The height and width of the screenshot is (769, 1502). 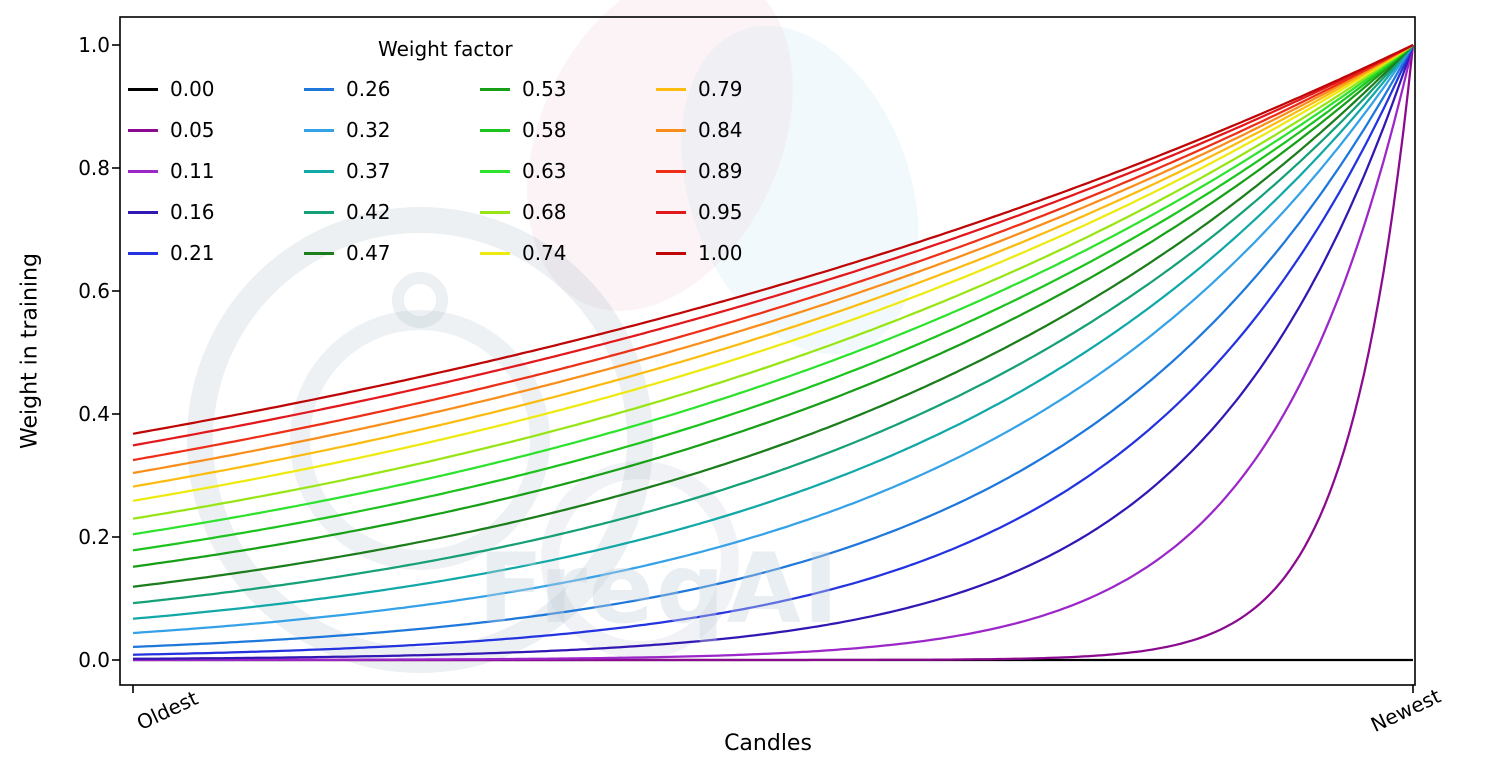 I want to click on y-tick-label: 0.6, so click(x=94, y=291).